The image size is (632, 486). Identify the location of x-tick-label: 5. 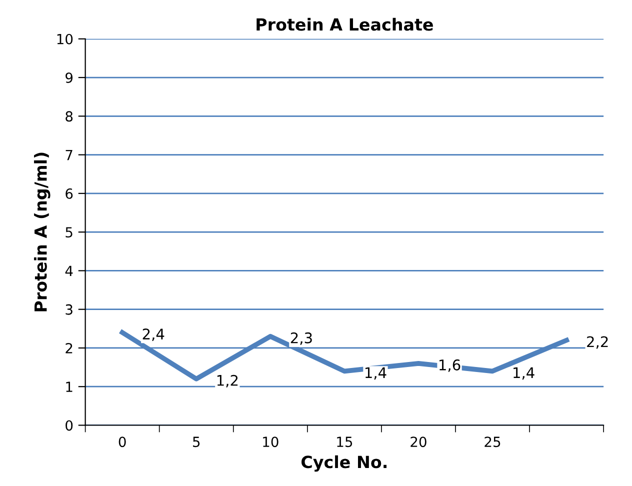
(196, 442).